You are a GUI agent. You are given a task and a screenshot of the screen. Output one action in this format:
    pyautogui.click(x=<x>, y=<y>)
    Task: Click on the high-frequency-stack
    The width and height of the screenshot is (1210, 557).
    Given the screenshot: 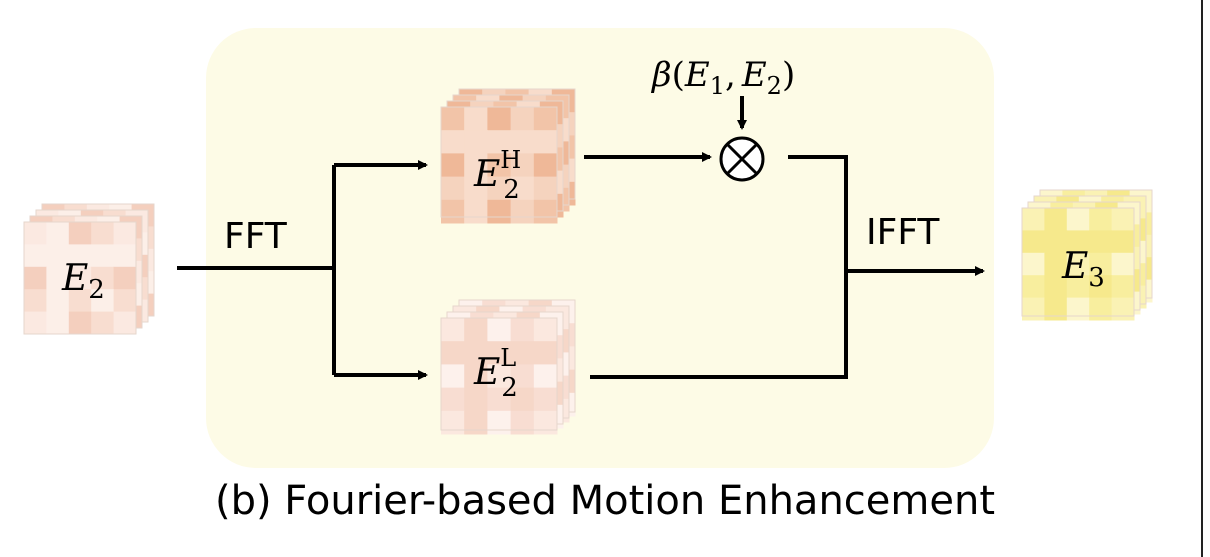 What is the action you would take?
    pyautogui.click(x=508, y=156)
    